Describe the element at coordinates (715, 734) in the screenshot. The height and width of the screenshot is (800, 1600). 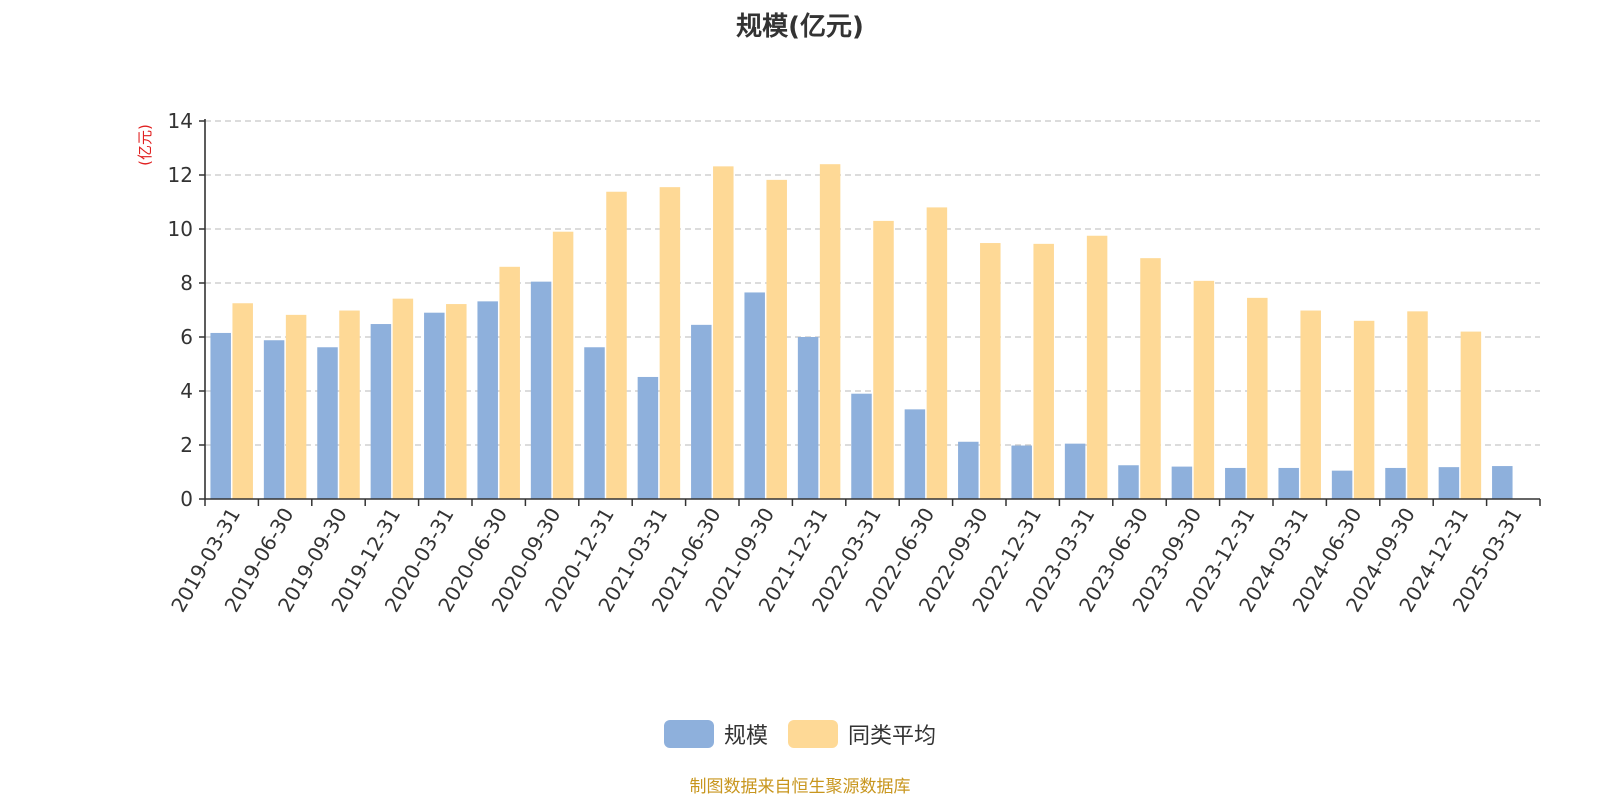
I see `legend-item-scale: 规模` at that location.